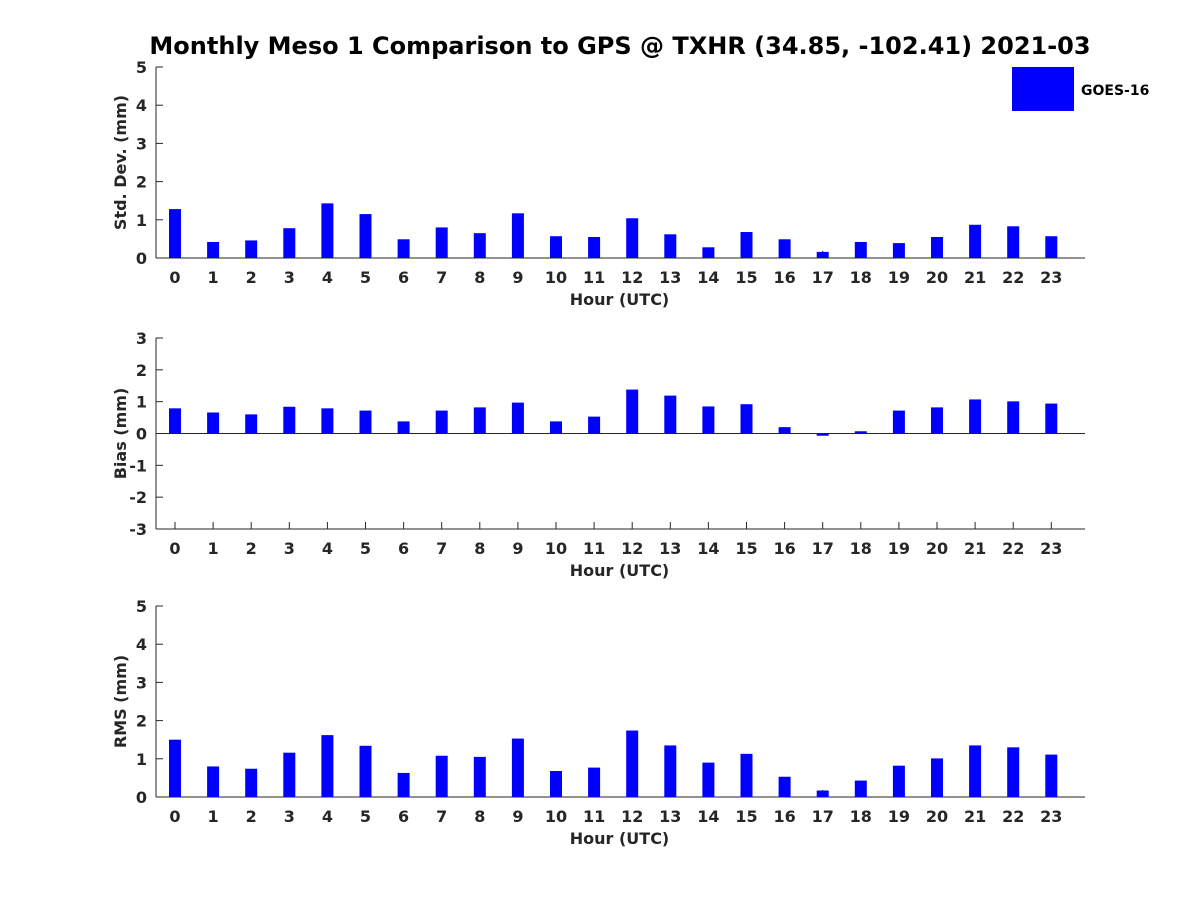  What do you see at coordinates (479, 277) in the screenshot?
I see `x-tick-label: 8` at bounding box center [479, 277].